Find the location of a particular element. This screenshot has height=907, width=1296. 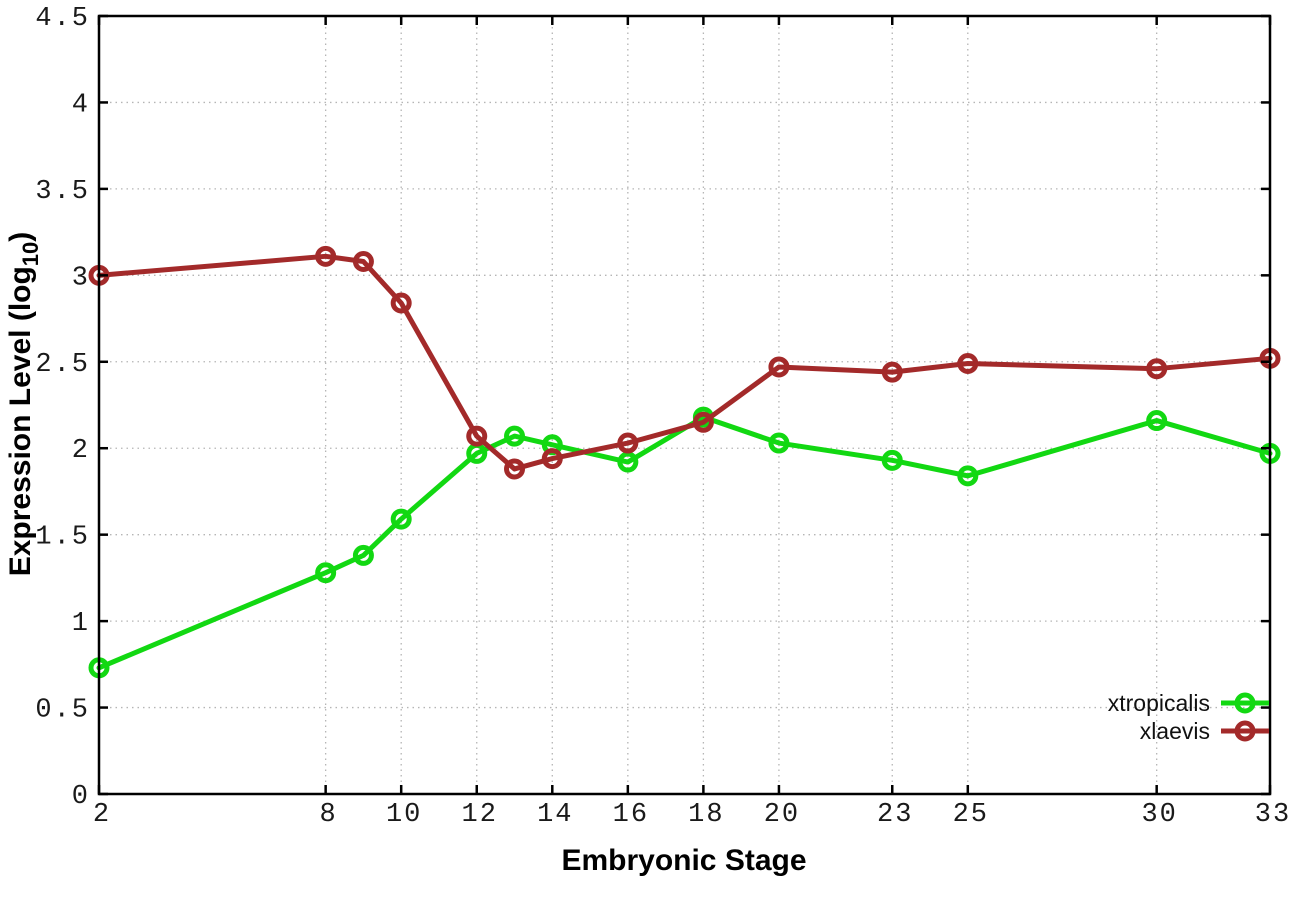

x-tick-label: 23 is located at coordinates (895, 815).